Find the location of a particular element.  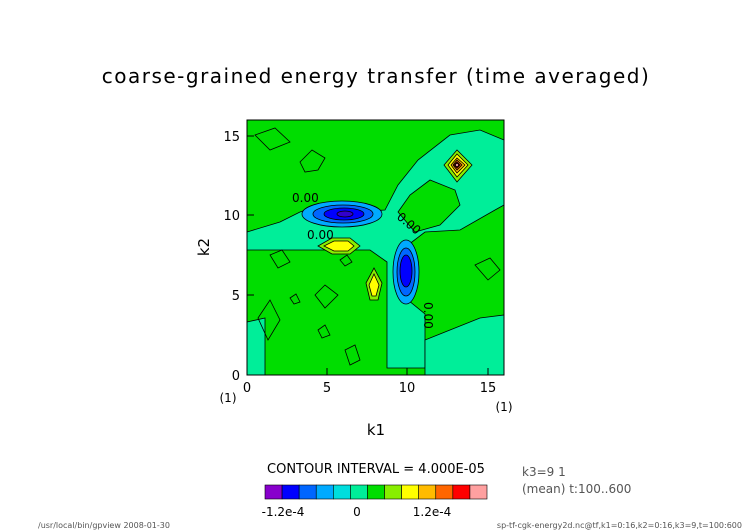

peak-center is located at coordinates (457, 165).